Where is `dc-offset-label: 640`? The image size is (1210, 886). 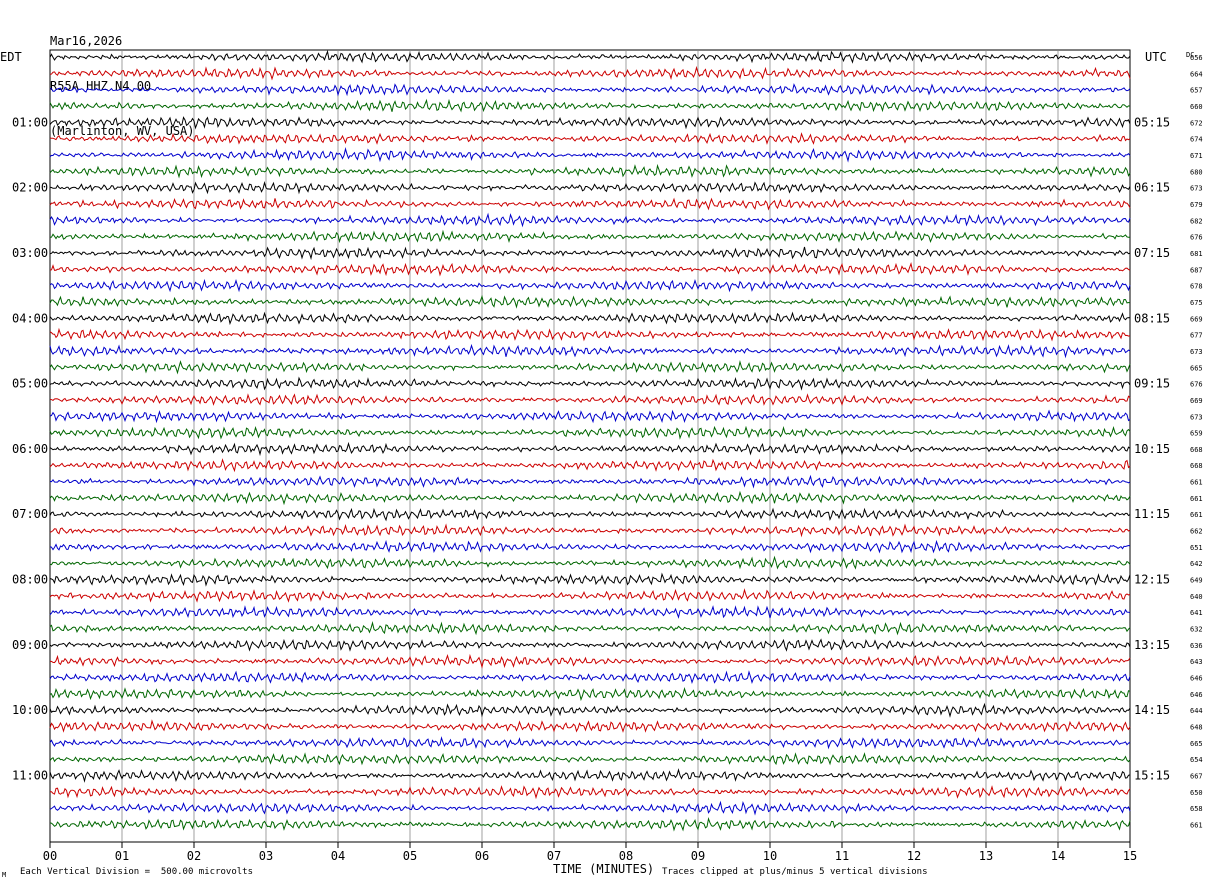 dc-offset-label: 640 is located at coordinates (1196, 597).